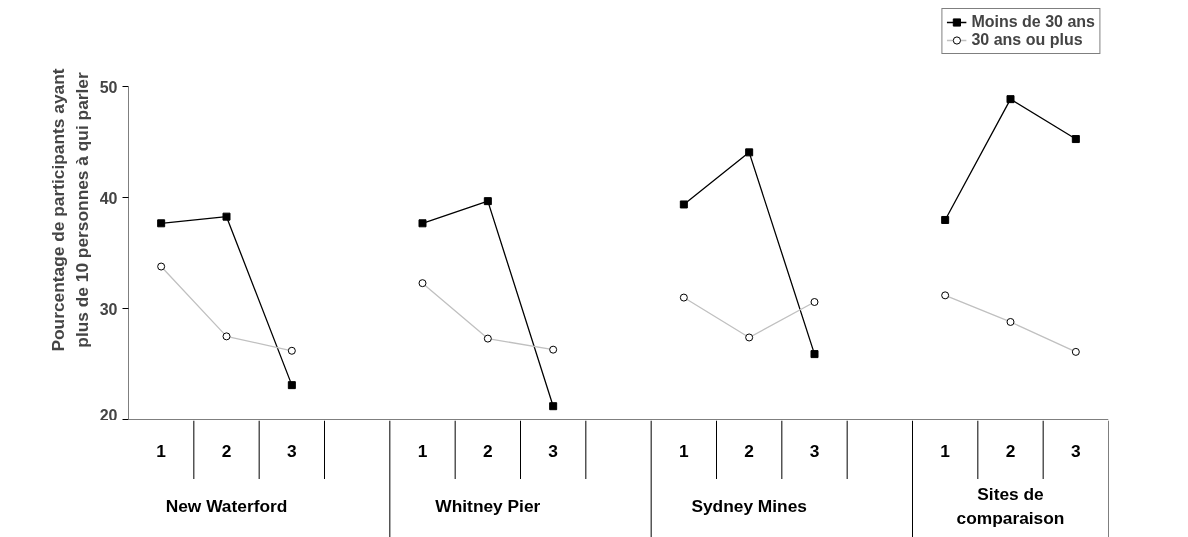 The width and height of the screenshot is (1188, 537). Describe the element at coordinates (1027, 40) in the screenshot. I see `legend-label: 30 ans ou plus` at that location.